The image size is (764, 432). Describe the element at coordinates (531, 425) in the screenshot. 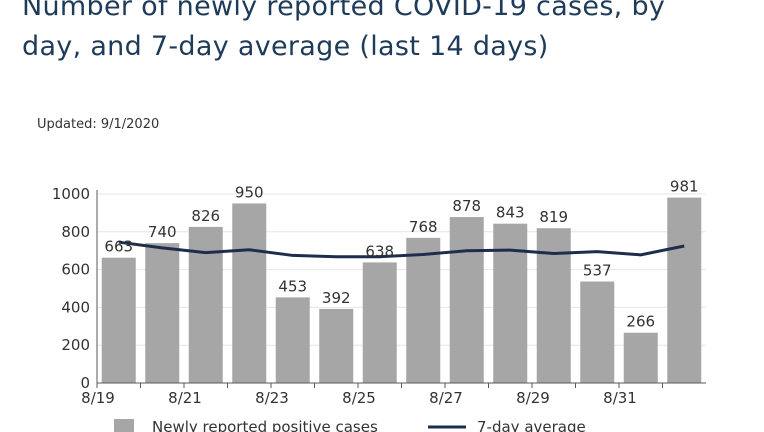

I see `legend-line-label: 7-day average` at that location.